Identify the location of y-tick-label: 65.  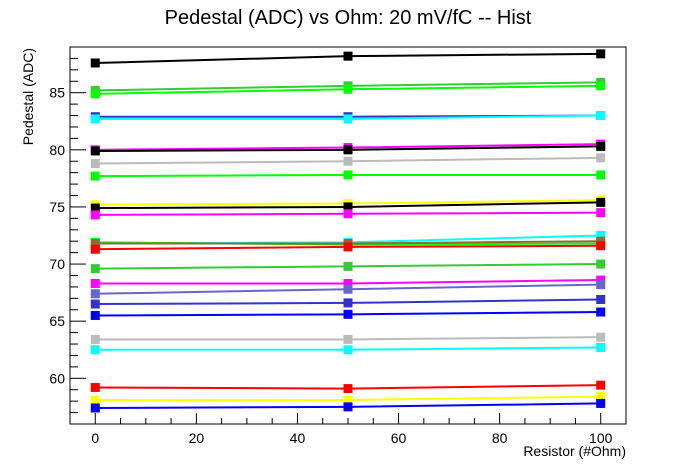
(57, 321).